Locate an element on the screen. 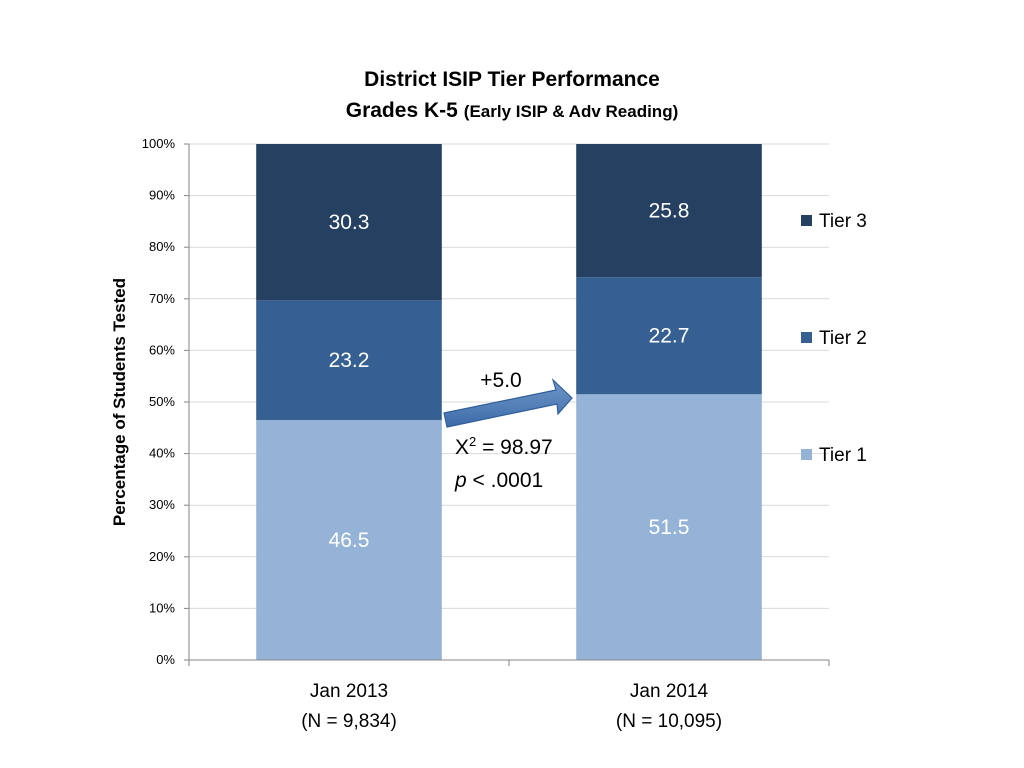 The width and height of the screenshot is (1024, 768). data-label: 22.7 is located at coordinates (669, 336).